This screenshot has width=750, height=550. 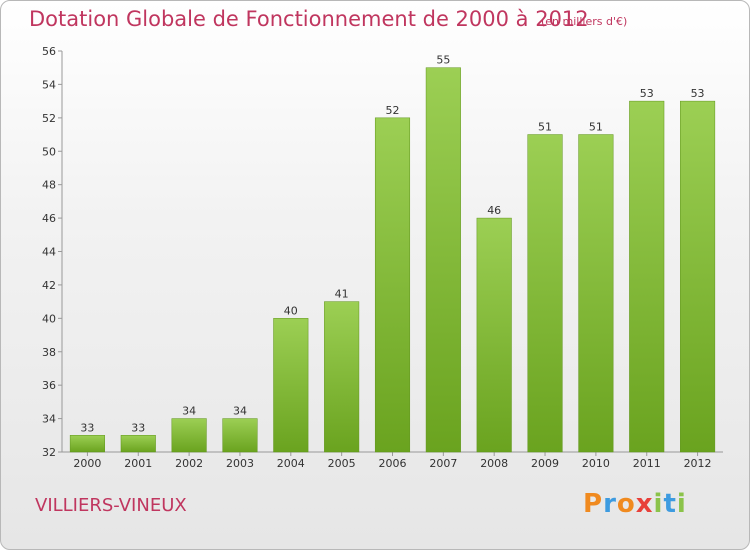 I want to click on bar-2004, so click(x=291, y=385).